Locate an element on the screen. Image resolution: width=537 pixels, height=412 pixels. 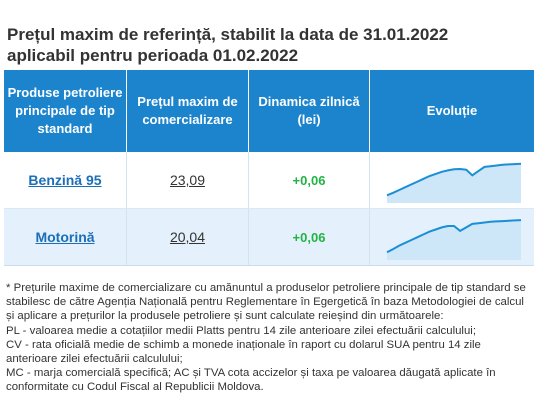
title-line-2: aplicabil pentru perioada 01.02.2022 is located at coordinates (153, 55).